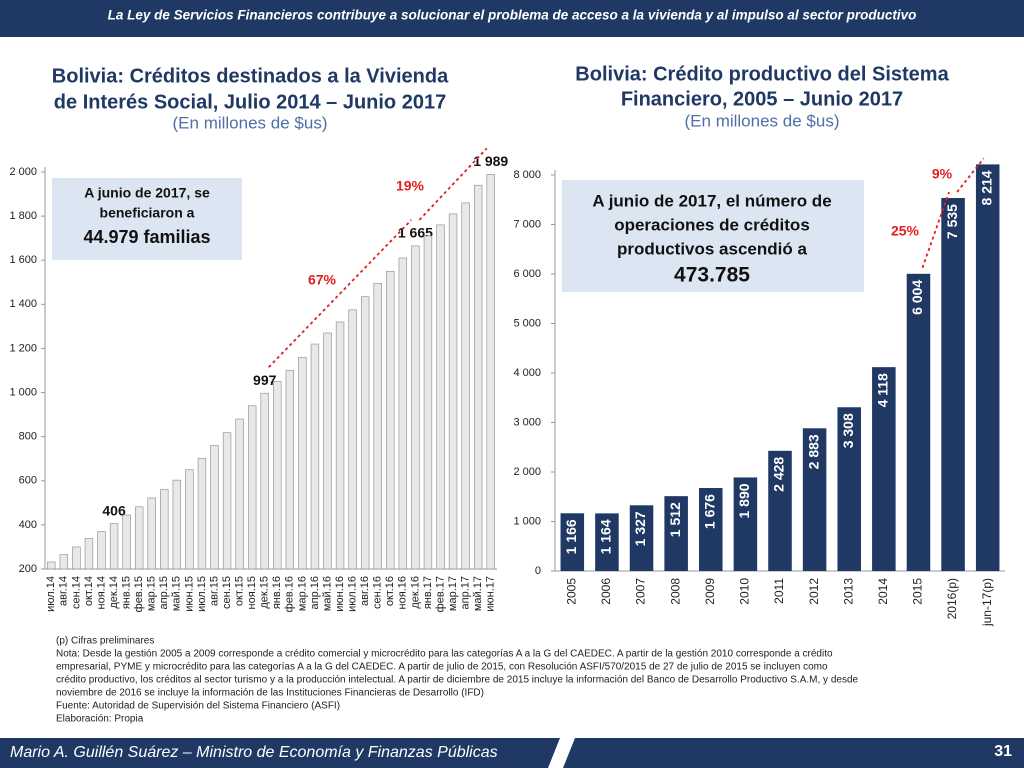 The image size is (1024, 768). What do you see at coordinates (290, 594) in the screenshot?
I see `x-tick-label: фев.16` at bounding box center [290, 594].